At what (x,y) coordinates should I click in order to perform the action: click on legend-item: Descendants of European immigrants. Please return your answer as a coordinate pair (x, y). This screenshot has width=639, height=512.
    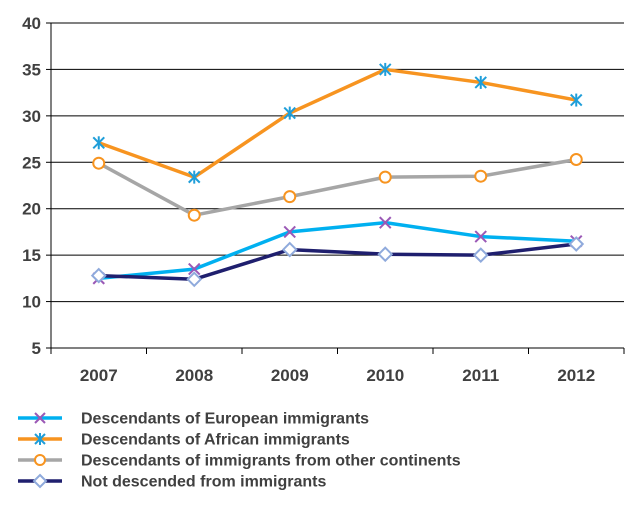
    Looking at the image, I should click on (193, 419).